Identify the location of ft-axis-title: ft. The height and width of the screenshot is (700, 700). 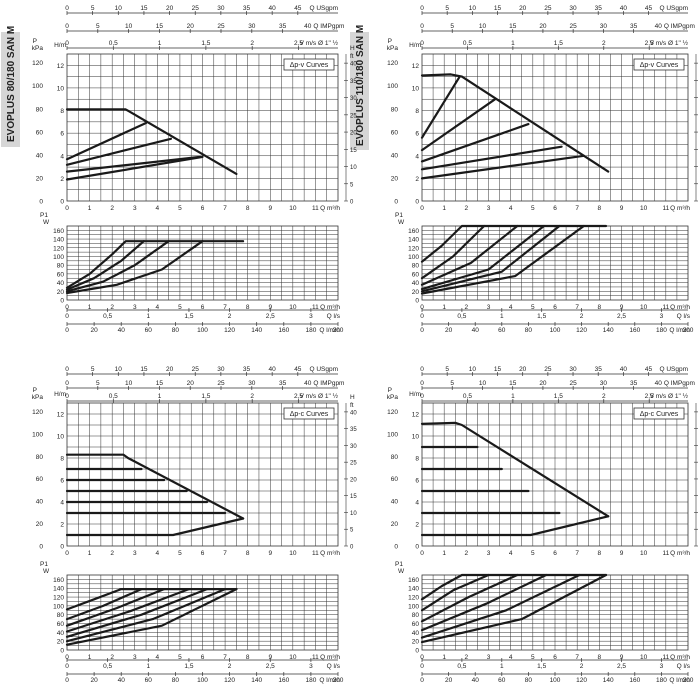
(352, 405).